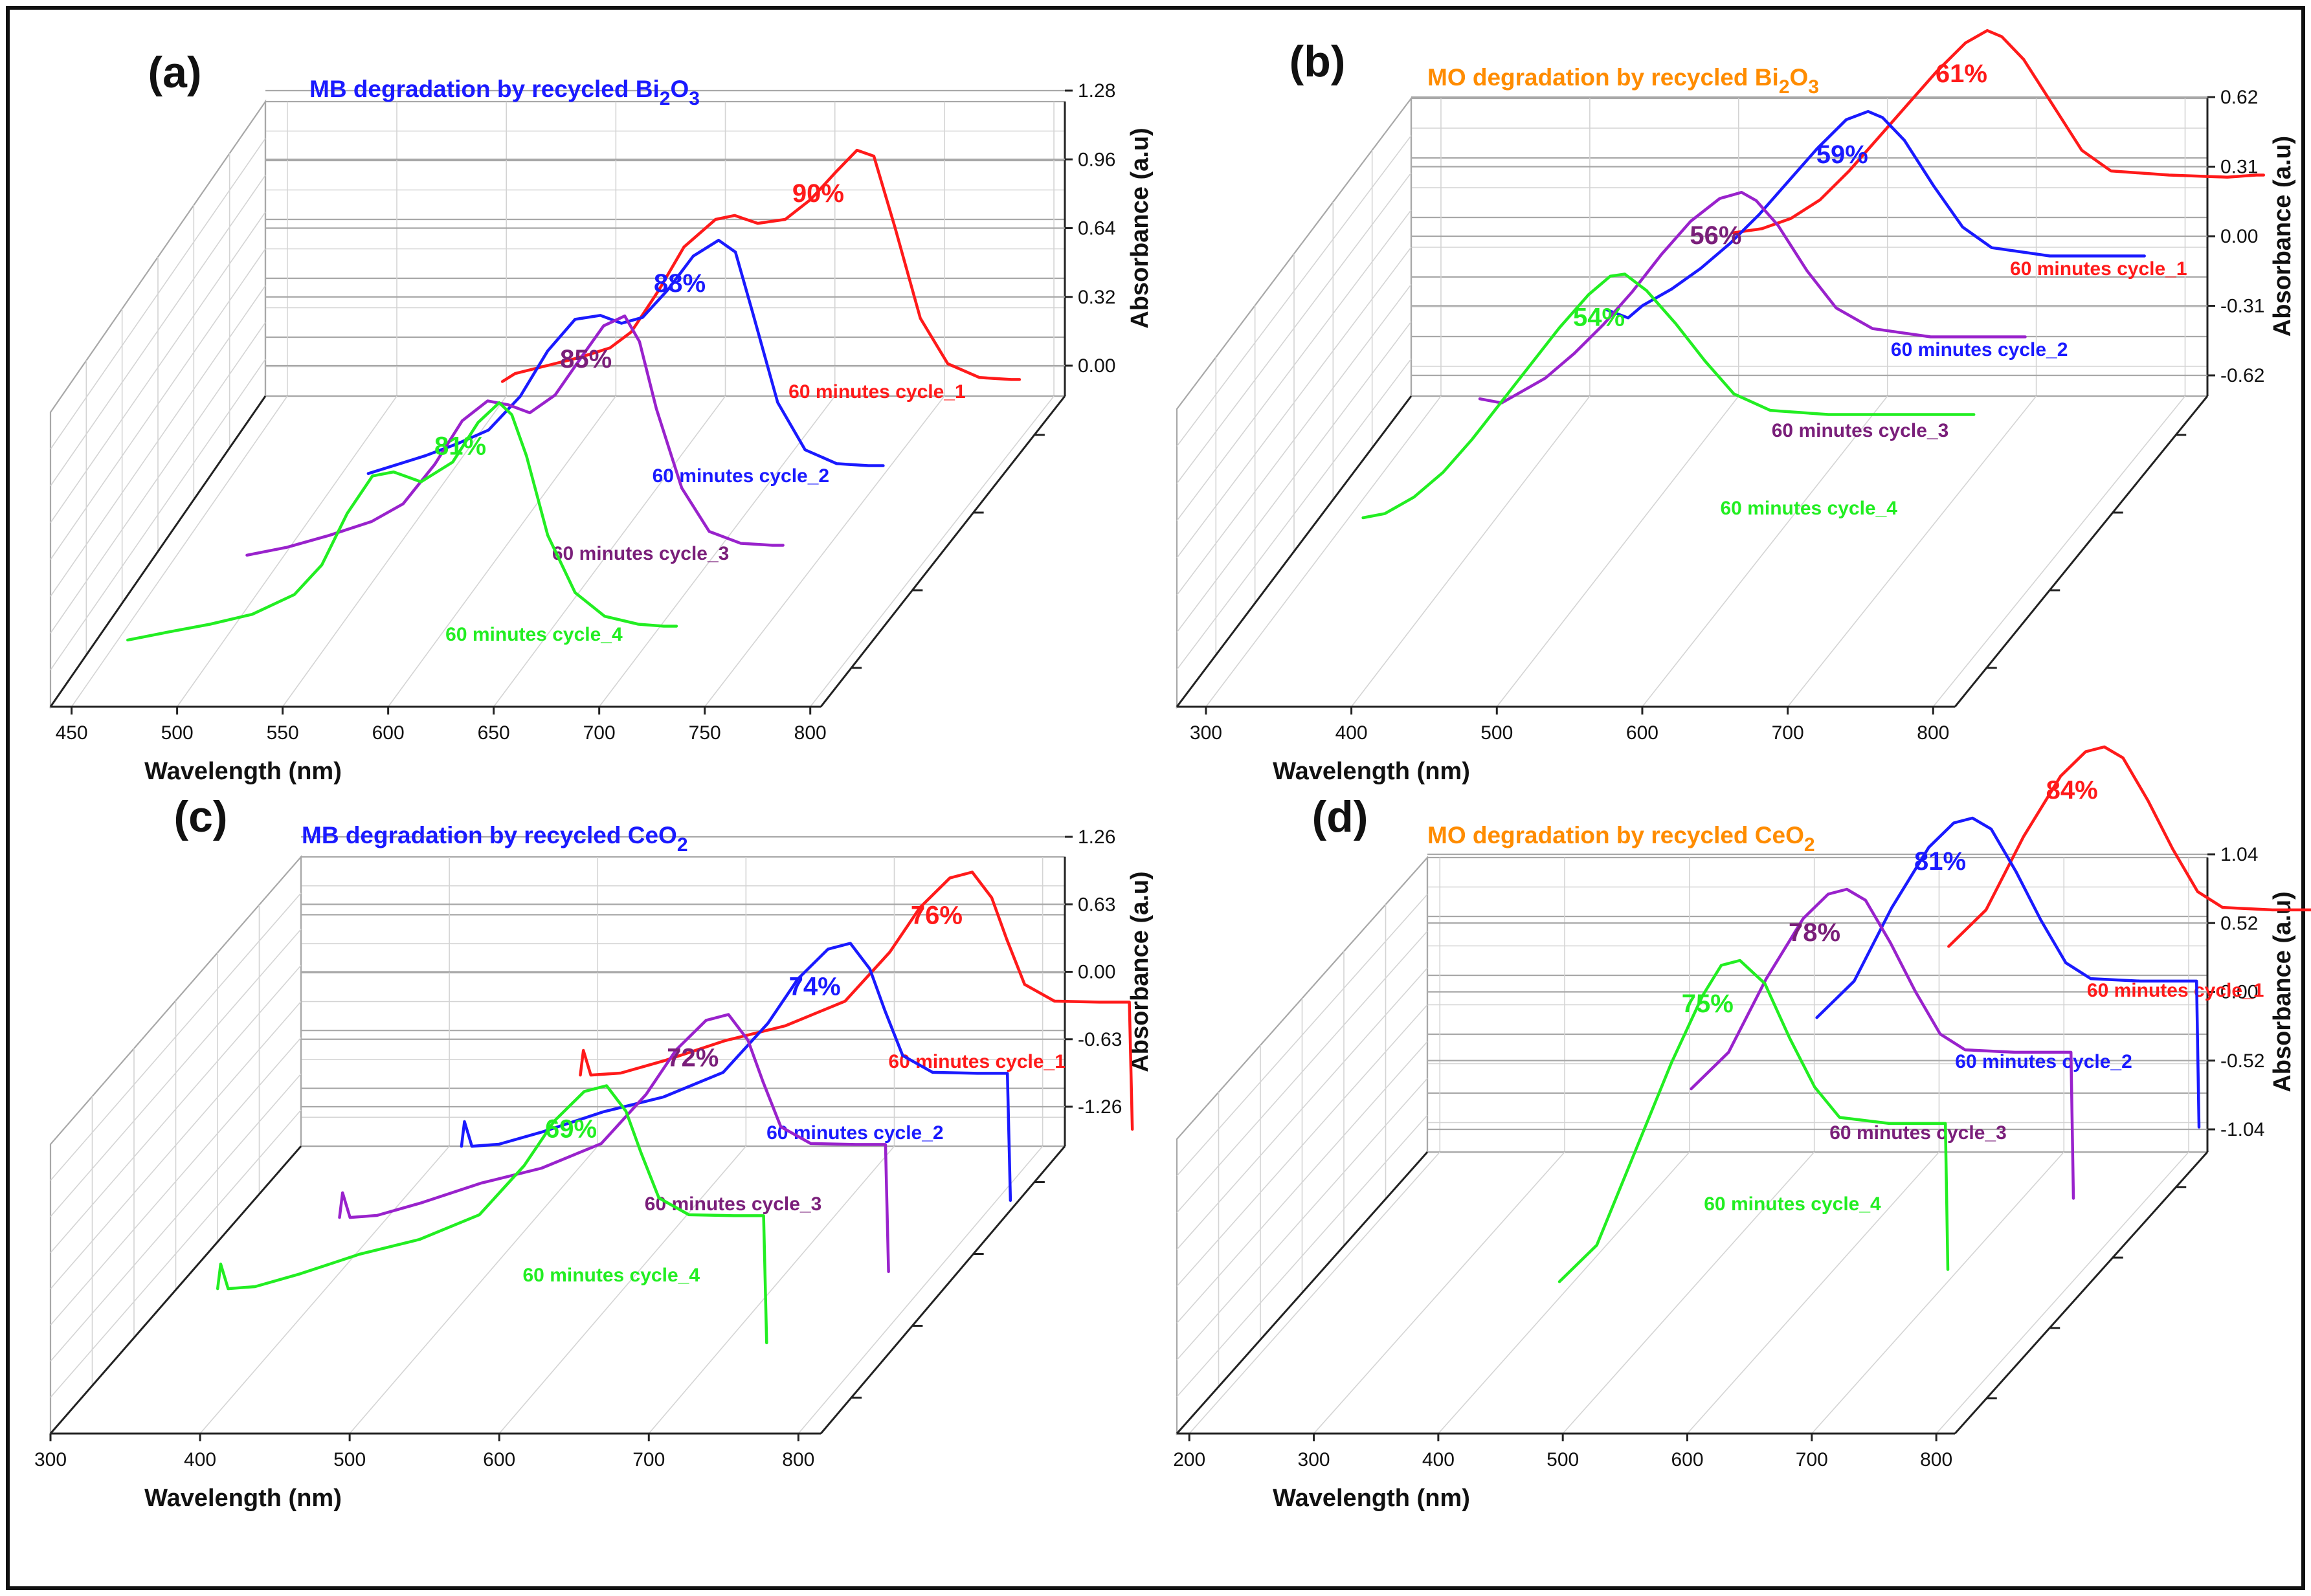 Image resolution: width=2311 pixels, height=1596 pixels. I want to click on z-tick-label: -0.52, so click(2242, 1061).